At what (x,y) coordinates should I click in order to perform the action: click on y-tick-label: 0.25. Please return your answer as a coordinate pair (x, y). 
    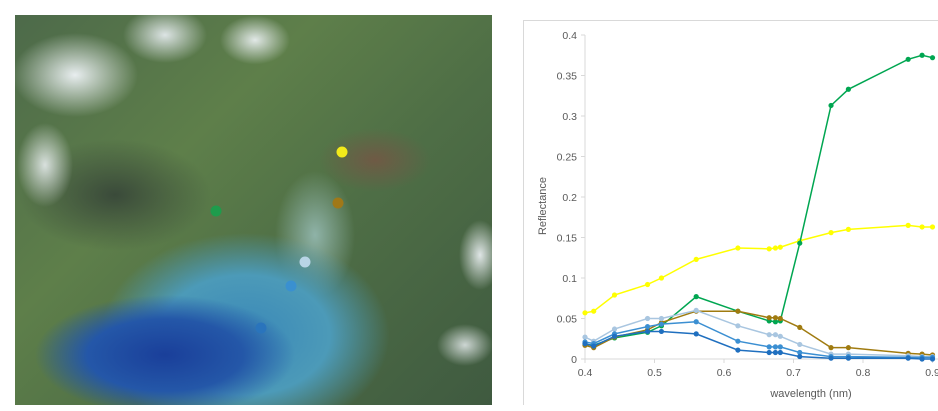
    Looking at the image, I should click on (567, 158).